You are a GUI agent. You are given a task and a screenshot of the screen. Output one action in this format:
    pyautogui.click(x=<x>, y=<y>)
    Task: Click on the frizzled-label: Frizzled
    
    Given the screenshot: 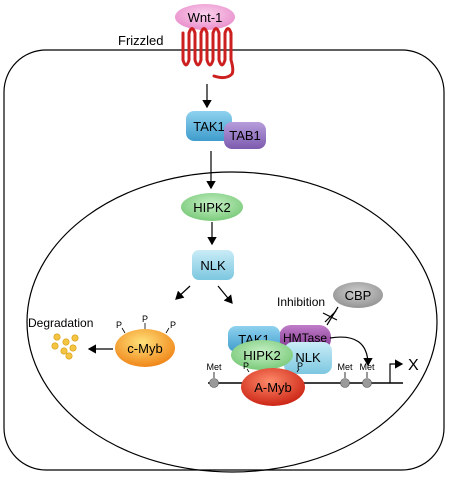 What is the action you would take?
    pyautogui.click(x=141, y=40)
    